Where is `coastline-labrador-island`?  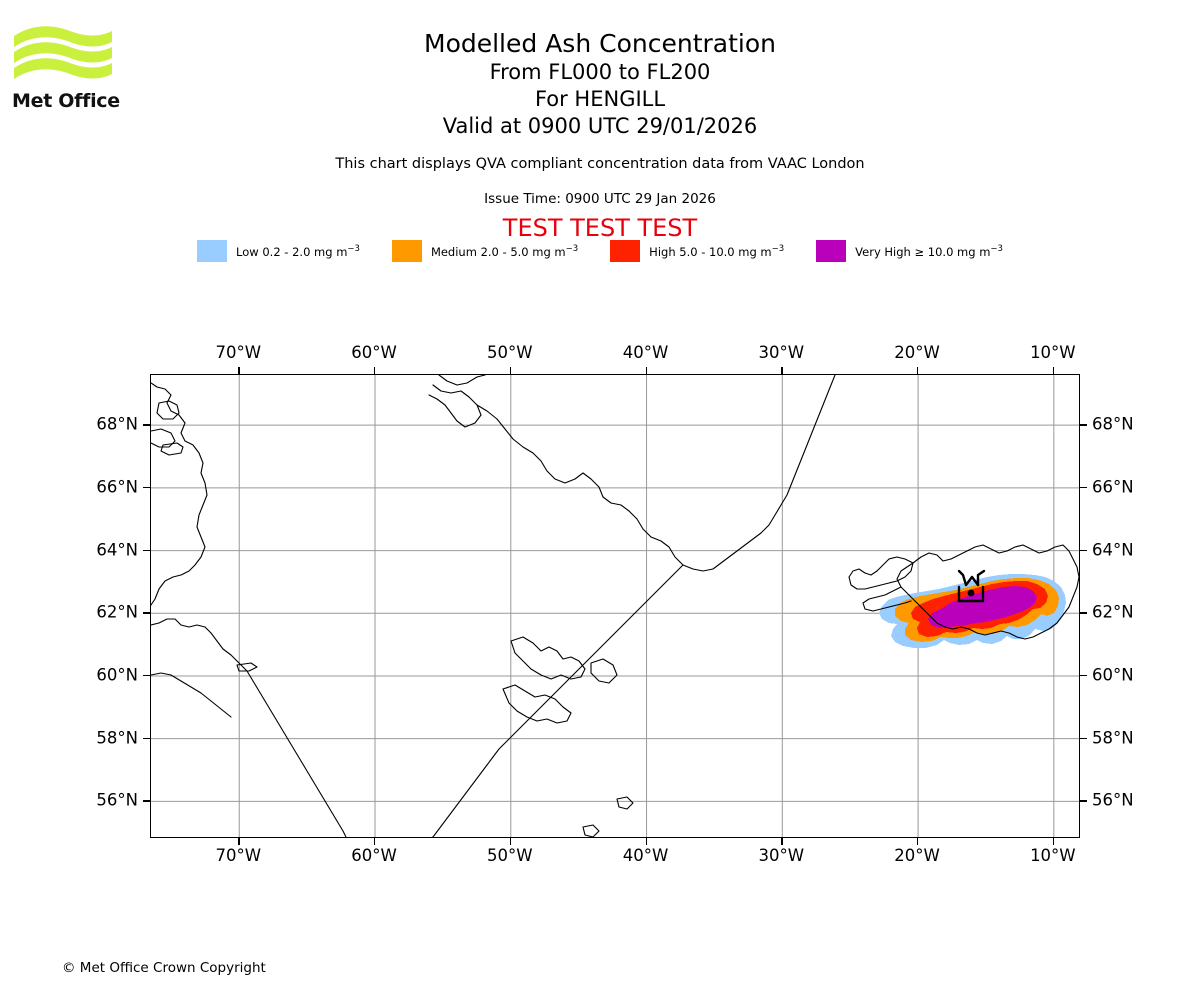
coastline-labrador-island is located at coordinates (247, 667).